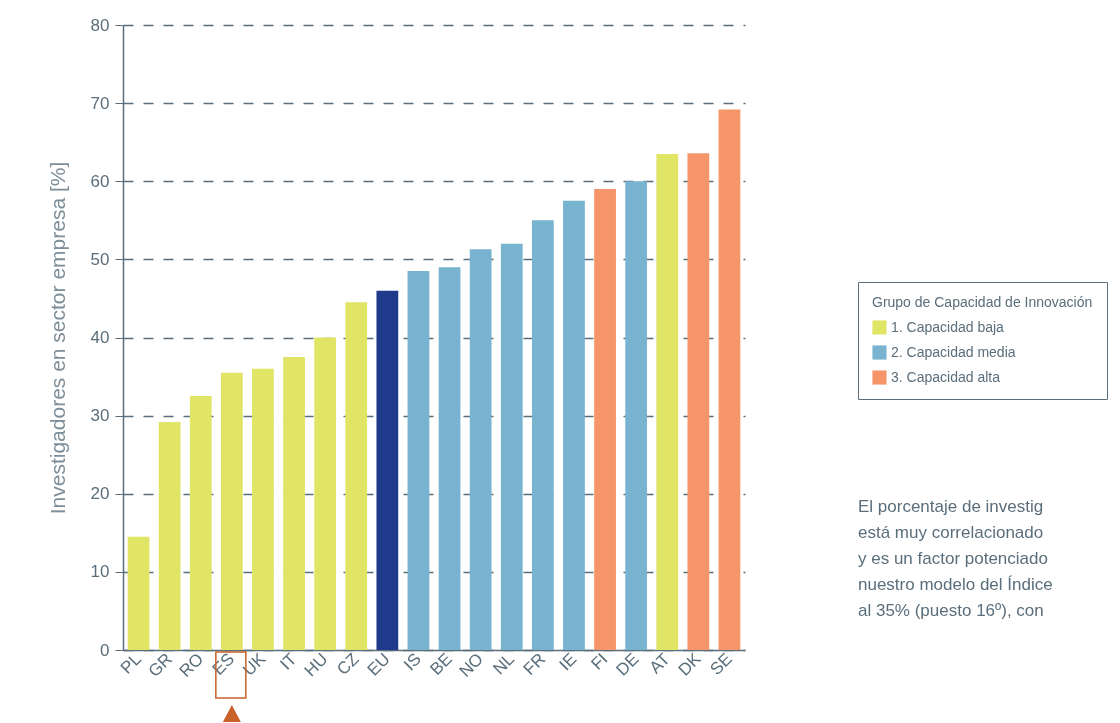 This screenshot has height=723, width=1120. What do you see at coordinates (627, 664) in the screenshot?
I see `x-tick-label: DE` at bounding box center [627, 664].